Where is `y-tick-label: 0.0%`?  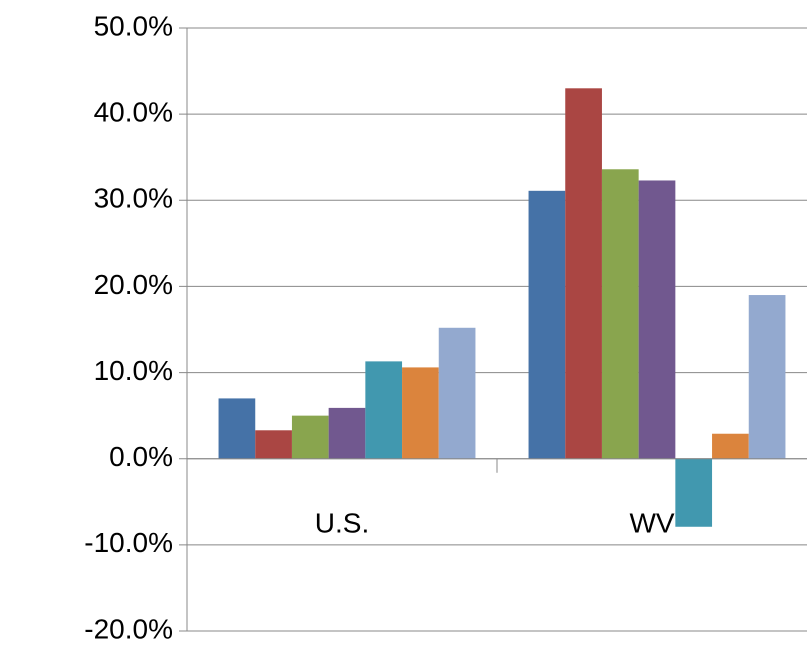
y-tick-label: 0.0% is located at coordinates (141, 456).